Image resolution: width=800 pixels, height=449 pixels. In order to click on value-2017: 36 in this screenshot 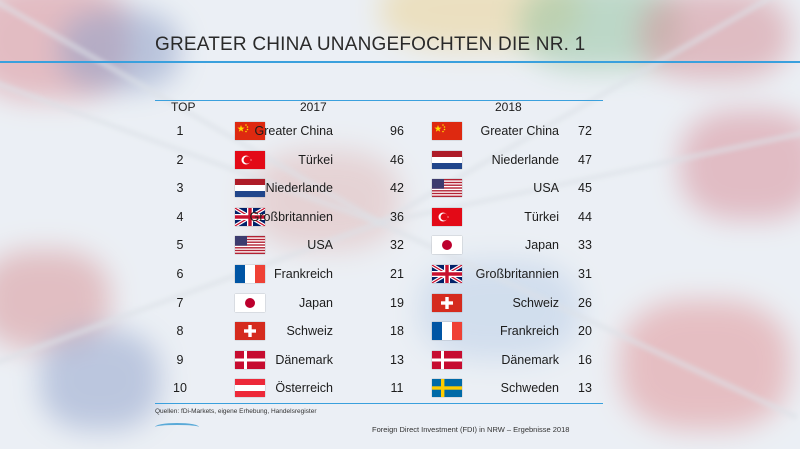, I will do `click(397, 216)`.